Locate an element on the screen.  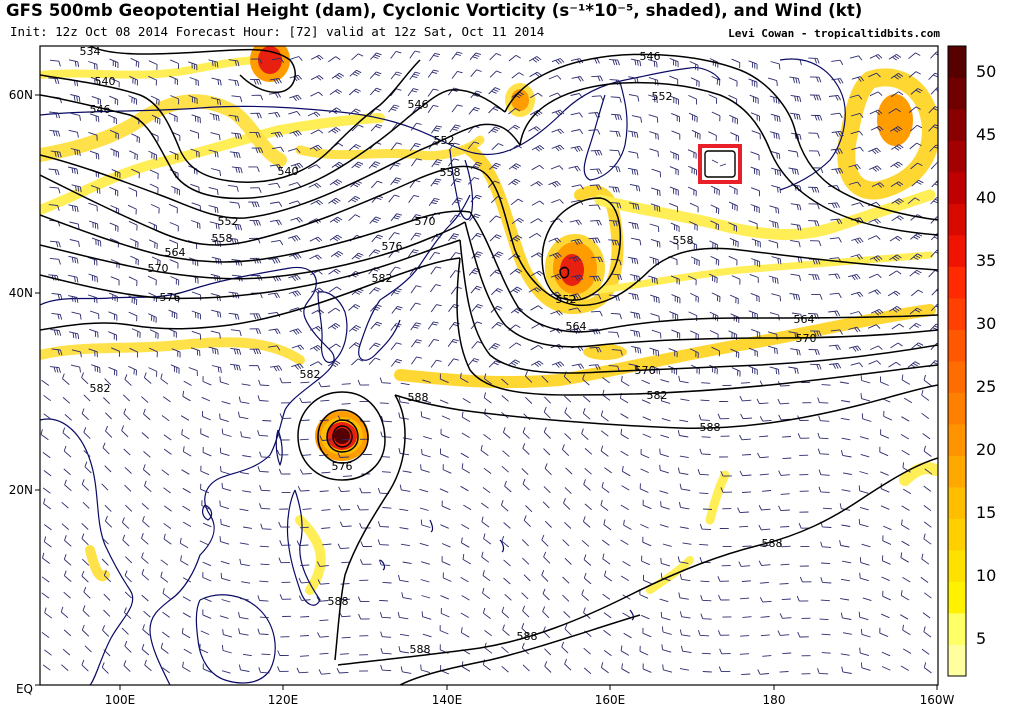
contour-label: 558 is located at coordinates (450, 172).